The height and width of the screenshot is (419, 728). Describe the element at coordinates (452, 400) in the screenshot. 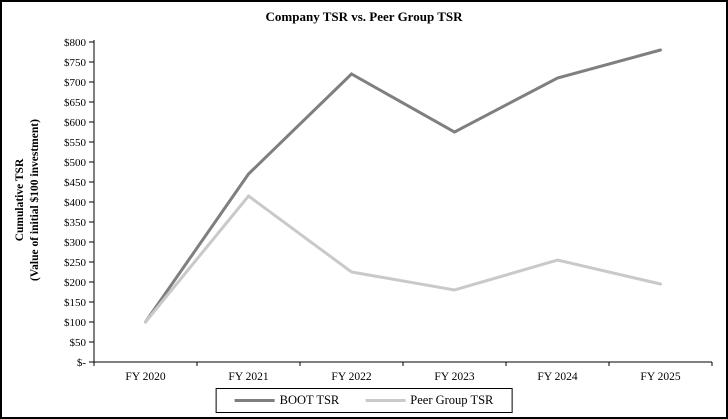

I see `legend-label: Peer Group TSR` at that location.